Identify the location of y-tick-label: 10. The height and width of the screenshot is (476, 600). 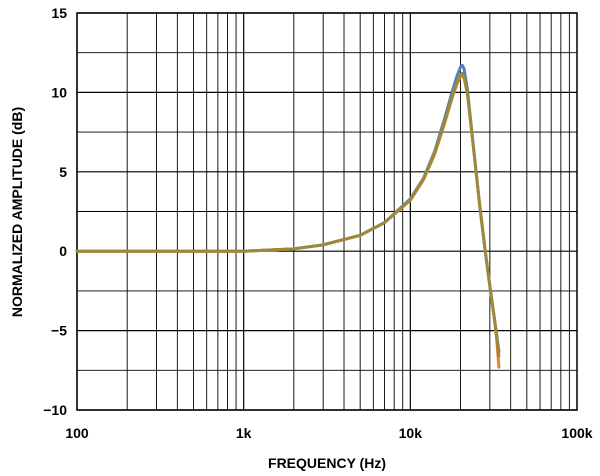
(59, 92).